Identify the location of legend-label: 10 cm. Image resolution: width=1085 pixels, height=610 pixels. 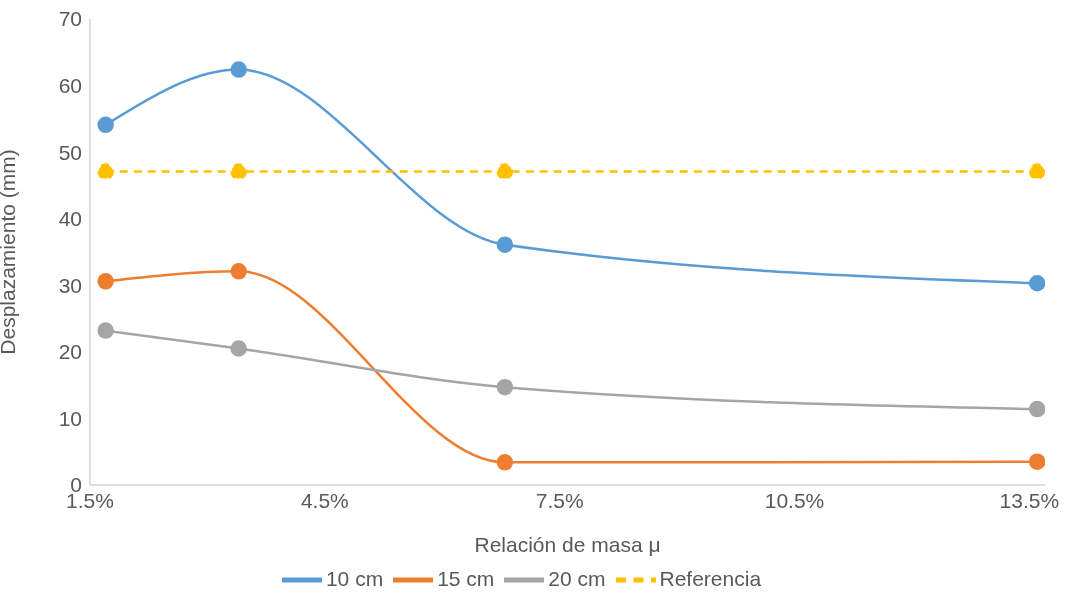
(354, 578).